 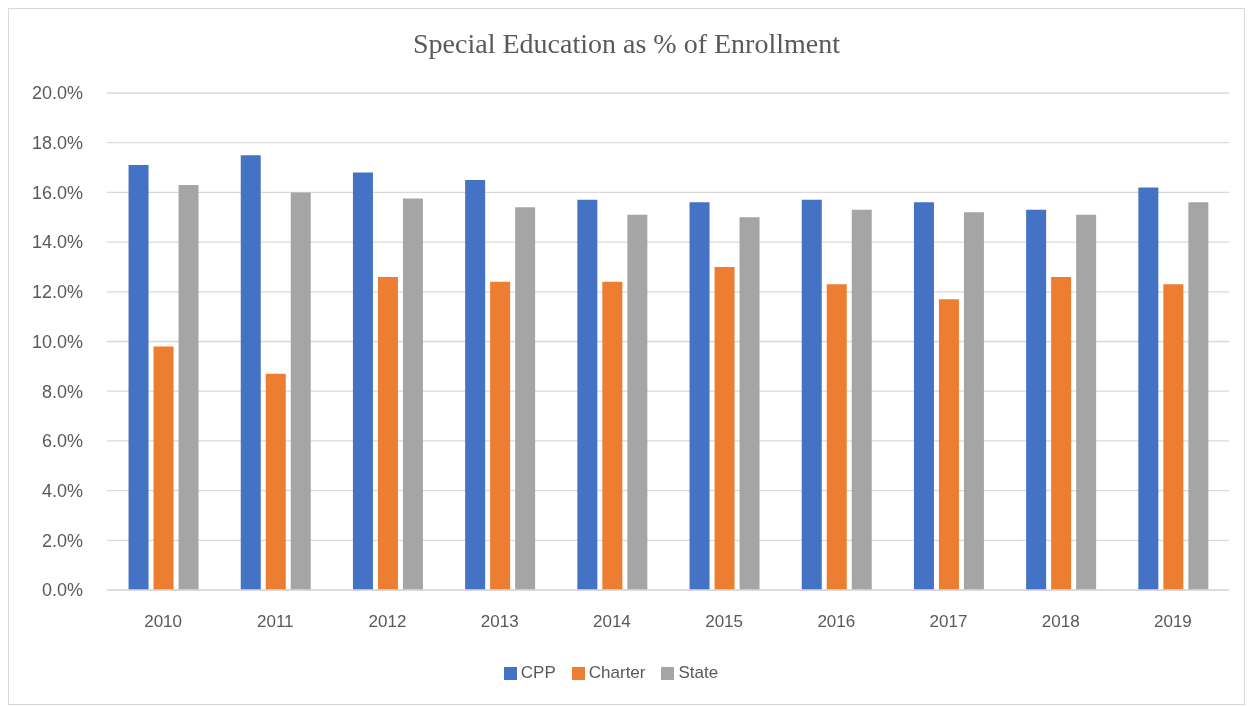 I want to click on legend-label: Charter, so click(x=617, y=672).